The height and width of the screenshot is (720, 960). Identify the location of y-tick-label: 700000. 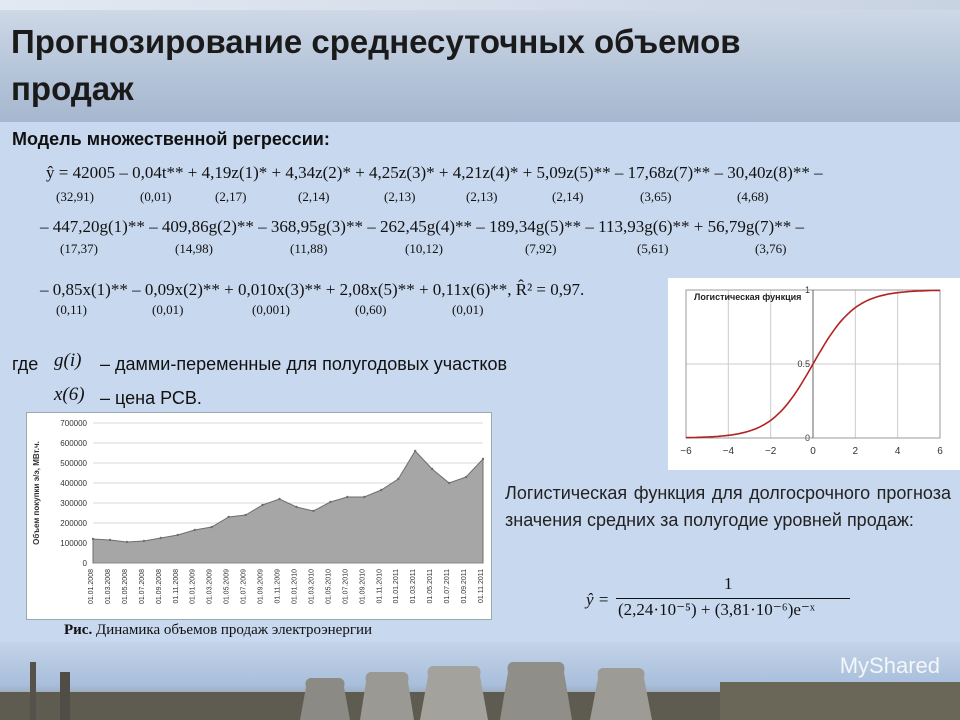
(73, 423).